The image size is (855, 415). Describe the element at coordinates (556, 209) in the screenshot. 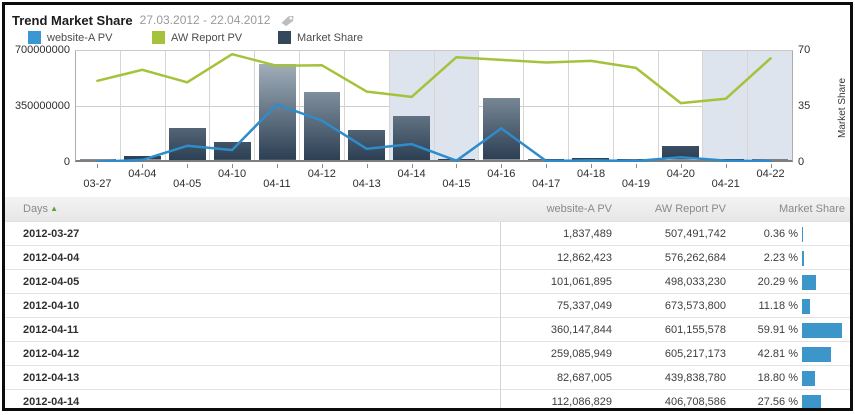

I see `column-header-website-a-pv: website-A PV` at that location.